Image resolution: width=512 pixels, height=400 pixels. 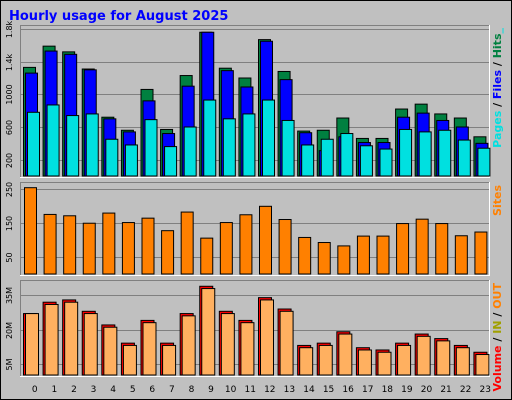 What do you see at coordinates (9, 330) in the screenshot?
I see `y-tick-label: 20M` at bounding box center [9, 330].